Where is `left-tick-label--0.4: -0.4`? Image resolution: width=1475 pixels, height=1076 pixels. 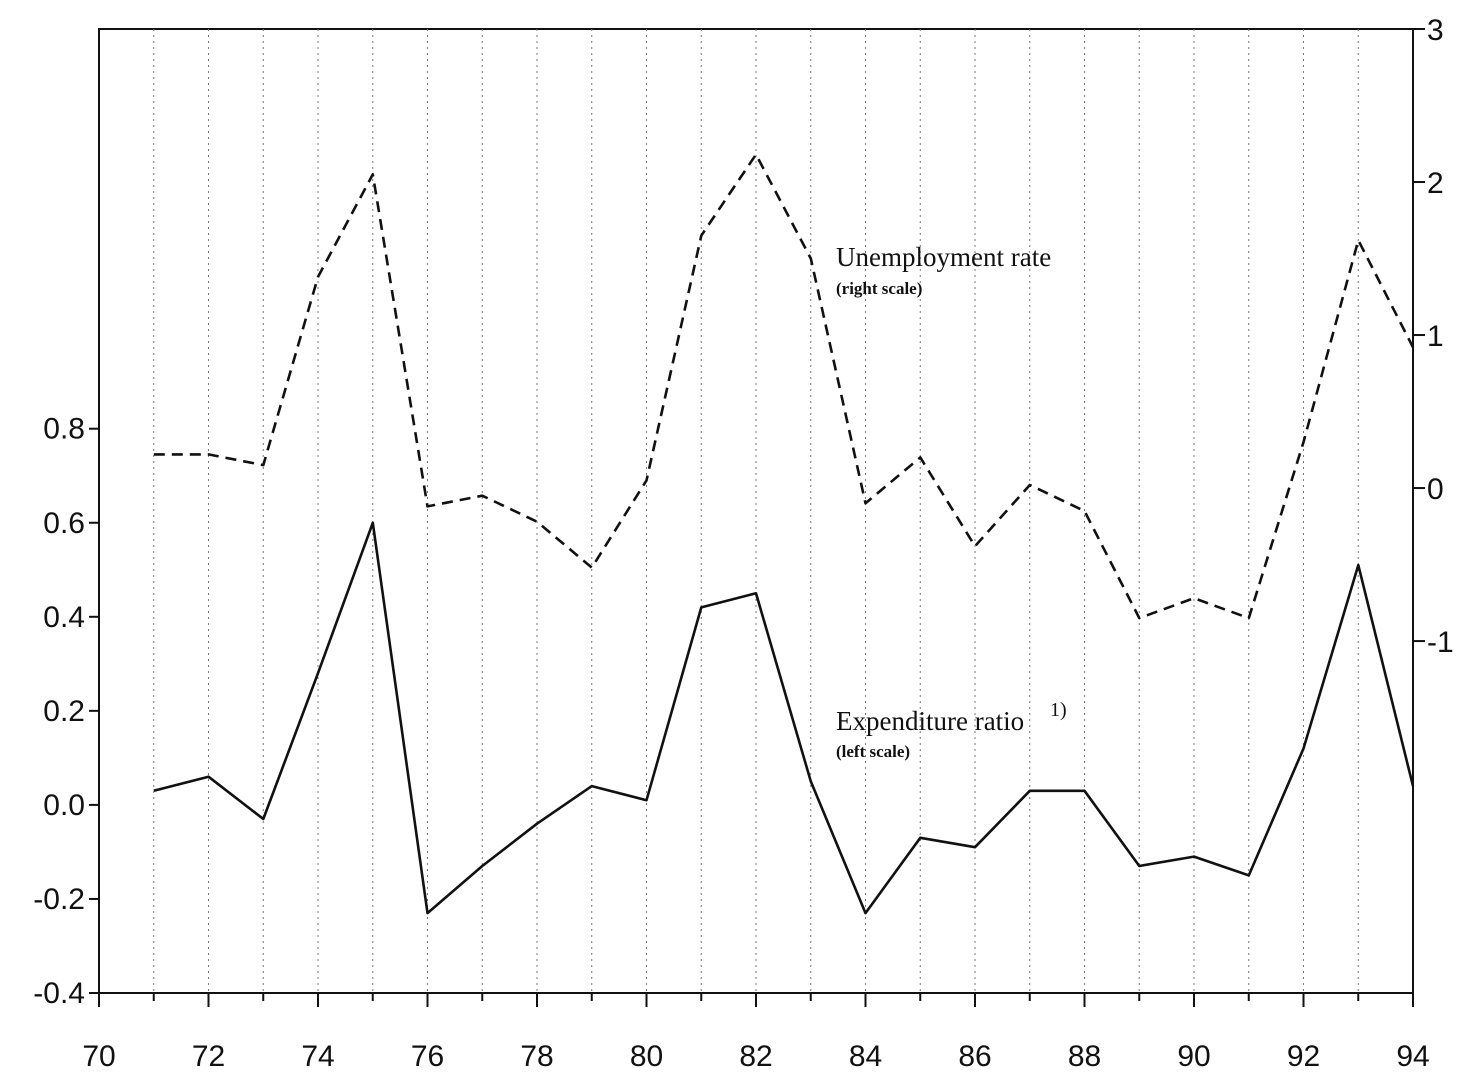
left-tick-label--0.4: -0.4 is located at coordinates (59, 993).